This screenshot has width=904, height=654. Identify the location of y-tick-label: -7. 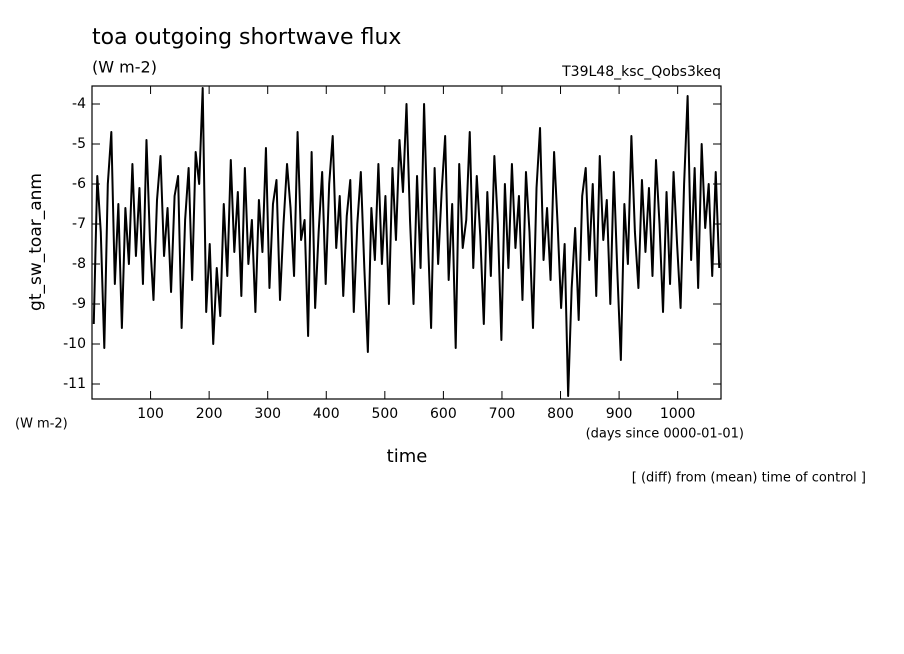
(79, 224).